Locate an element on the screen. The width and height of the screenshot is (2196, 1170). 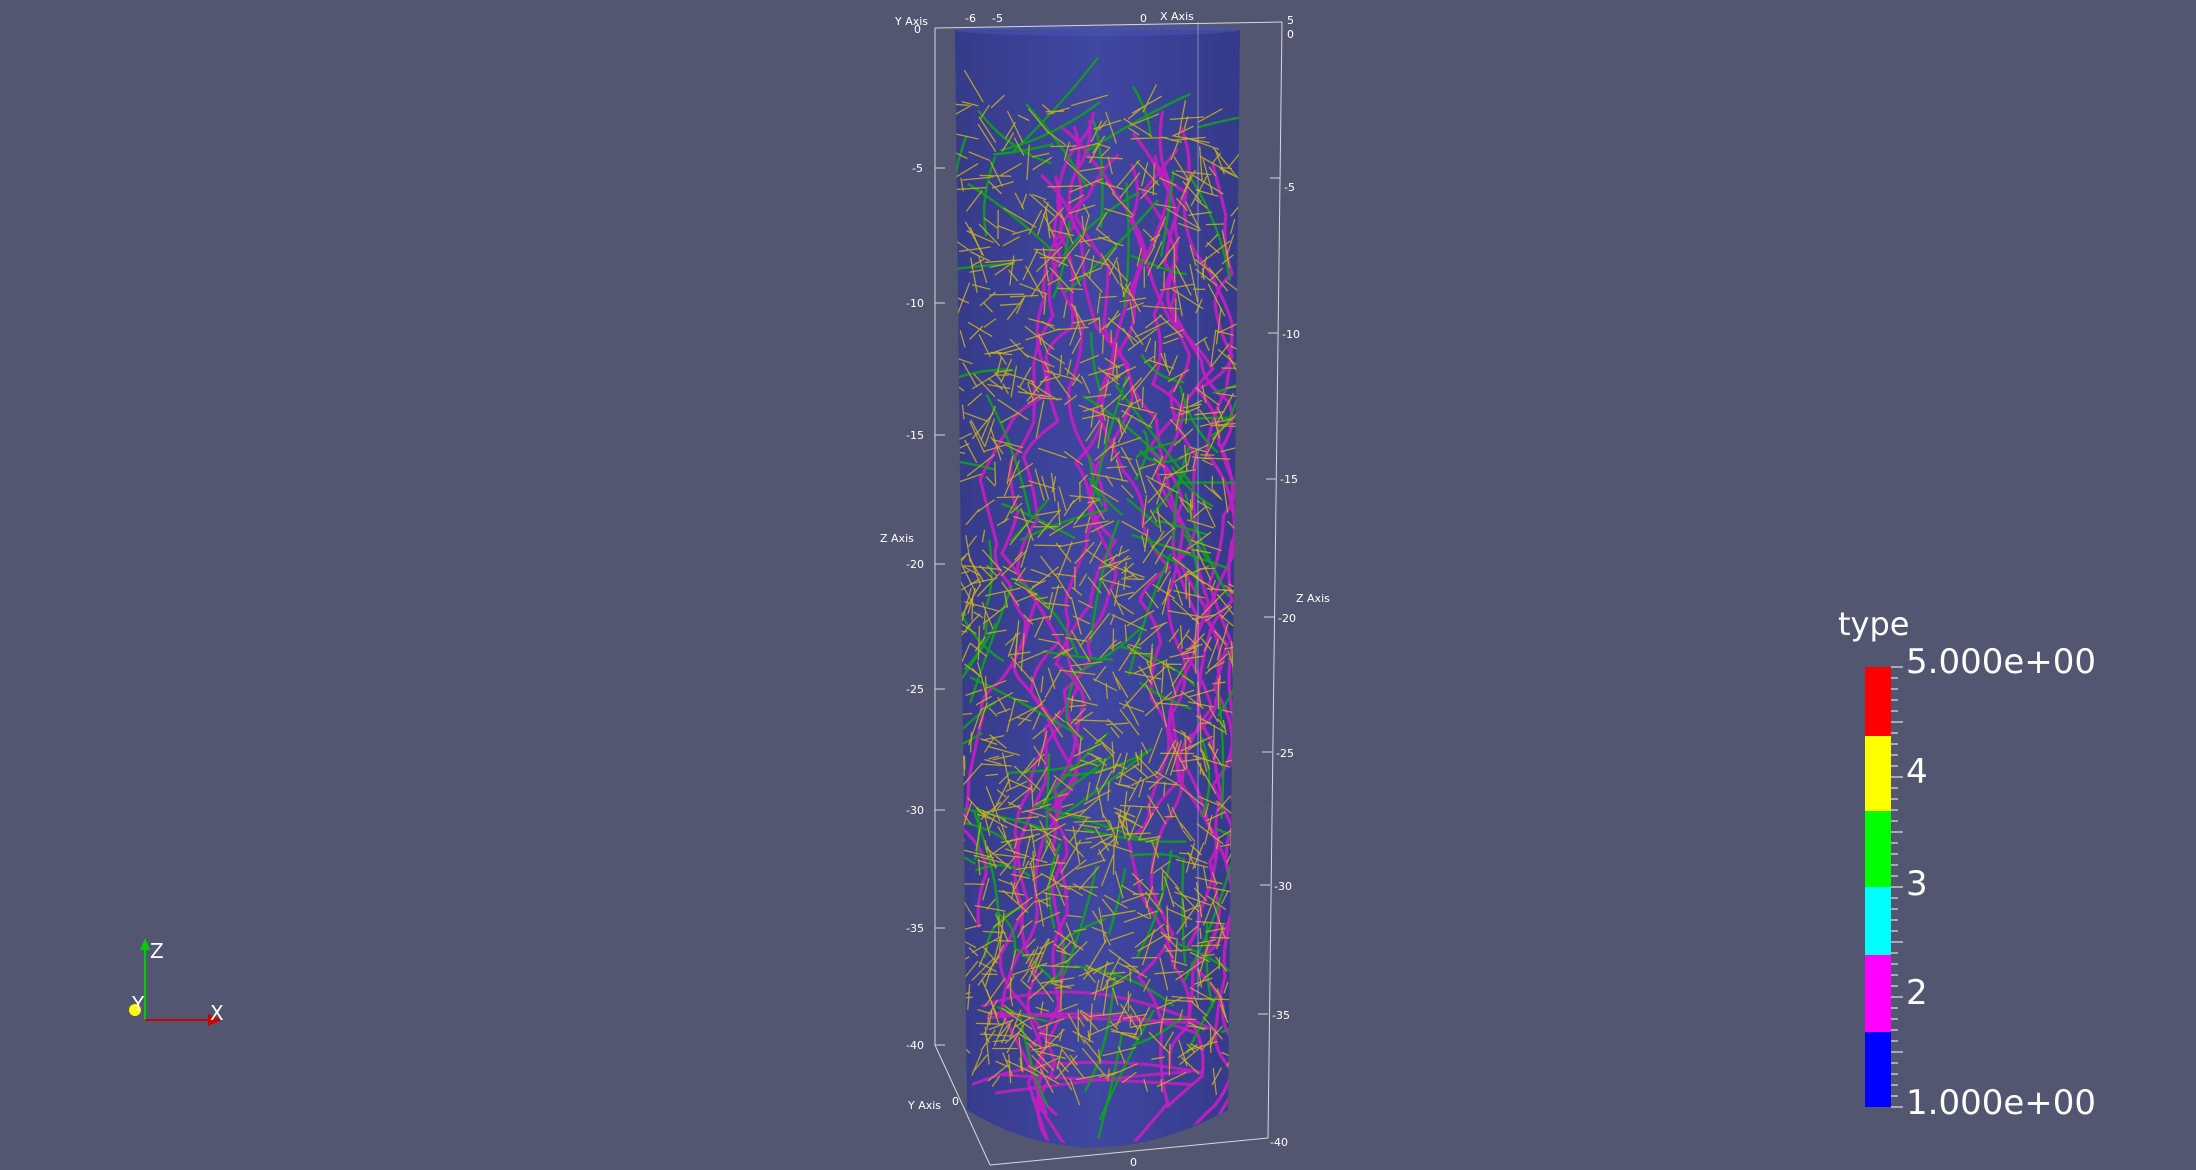
color-legend: type 5.000e+00 4 3 2 1.000e+00 is located at coordinates (1967, 864).